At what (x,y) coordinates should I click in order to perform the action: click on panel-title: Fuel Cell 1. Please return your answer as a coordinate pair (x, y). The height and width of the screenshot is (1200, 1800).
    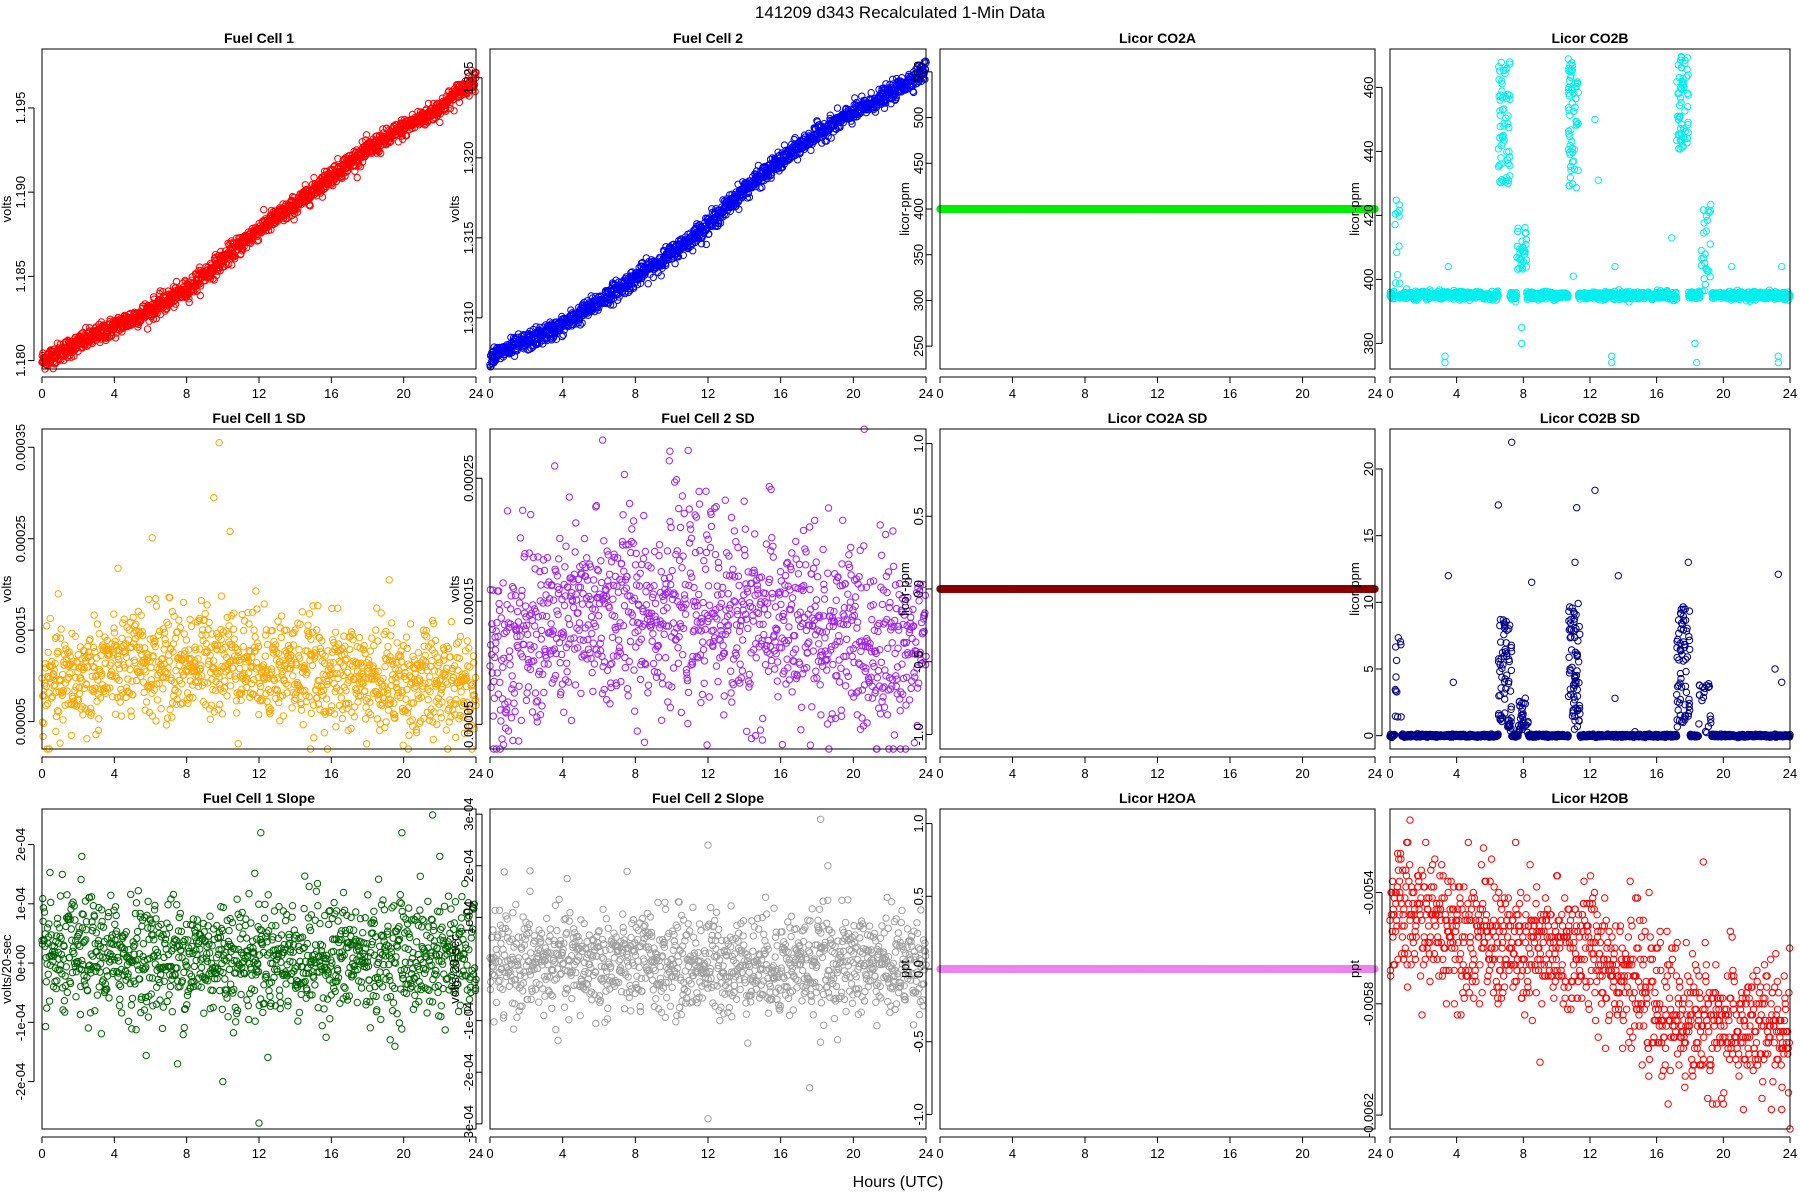
    Looking at the image, I should click on (259, 38).